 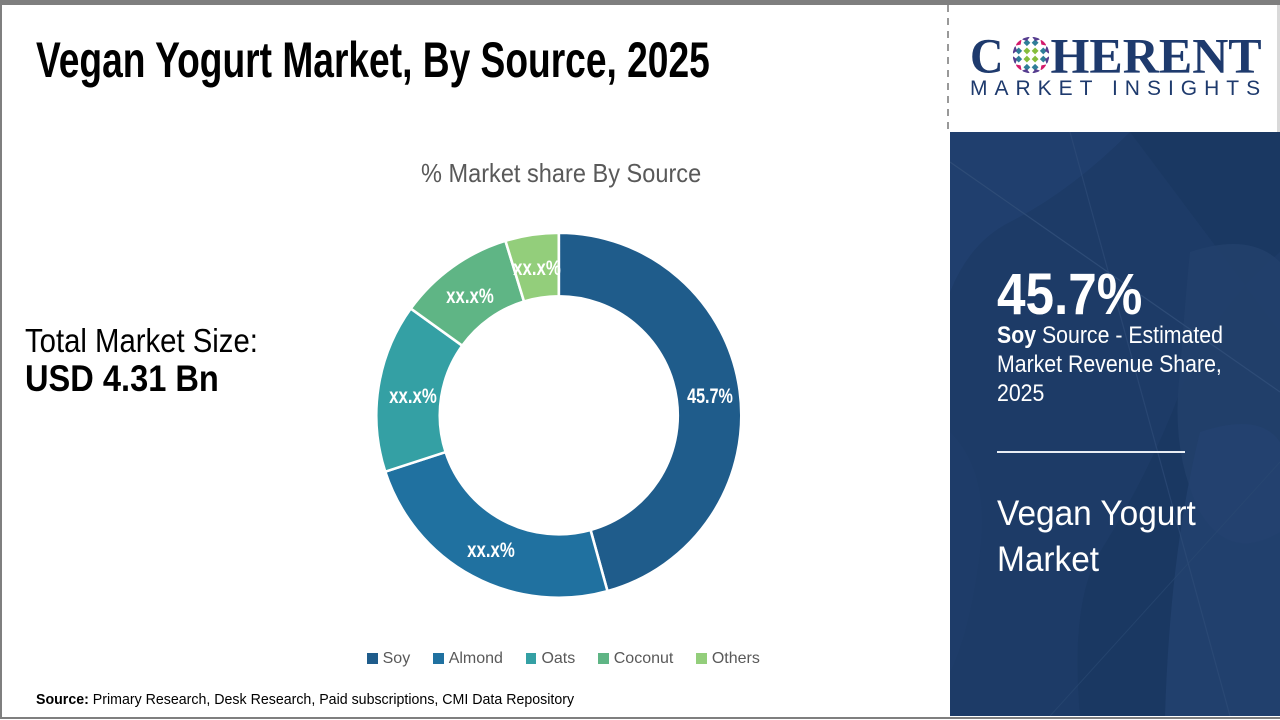 What do you see at coordinates (1156, 56) in the screenshot?
I see `svg-text: HERENT` at bounding box center [1156, 56].